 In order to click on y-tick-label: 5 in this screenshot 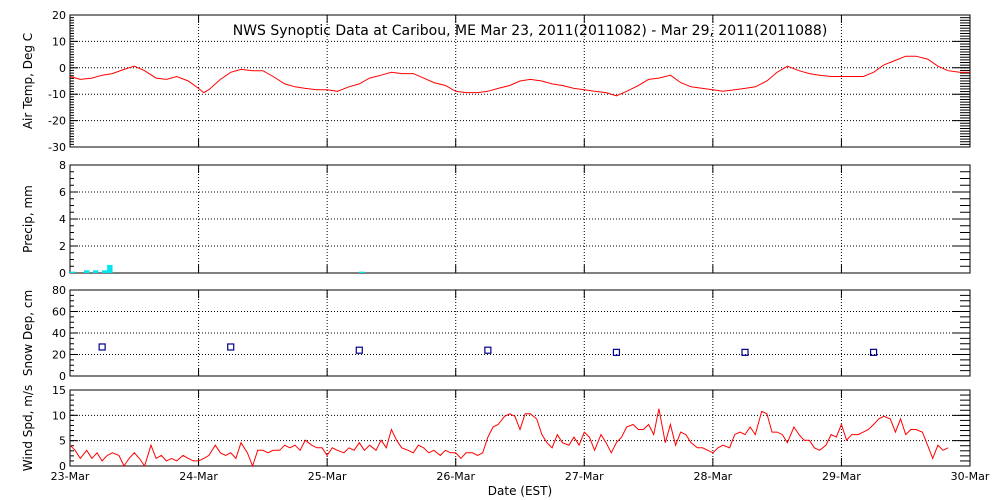, I will do `click(62, 441)`.